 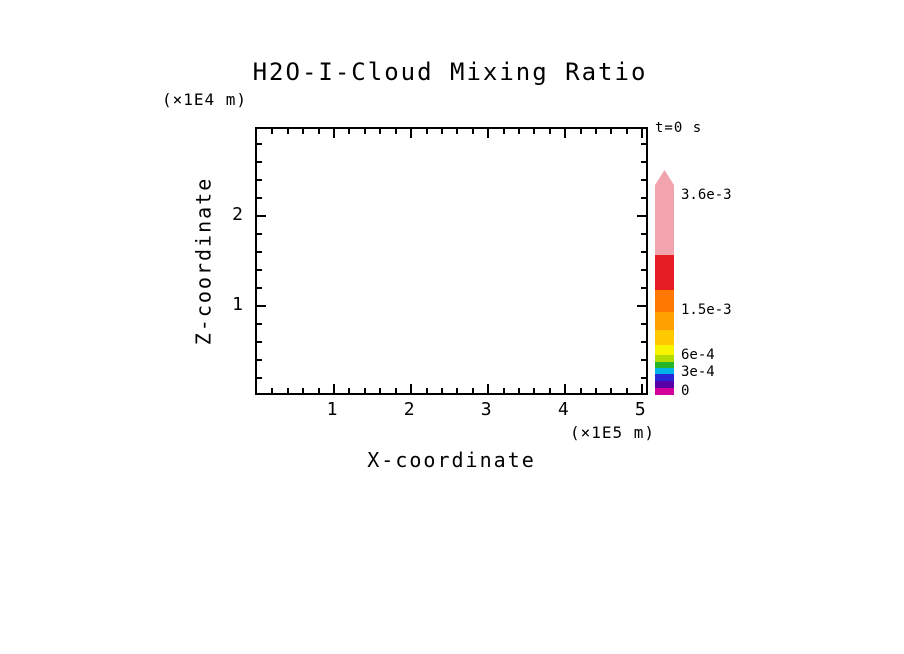 I want to click on colorbar-level-label: 6e-4, so click(x=698, y=355).